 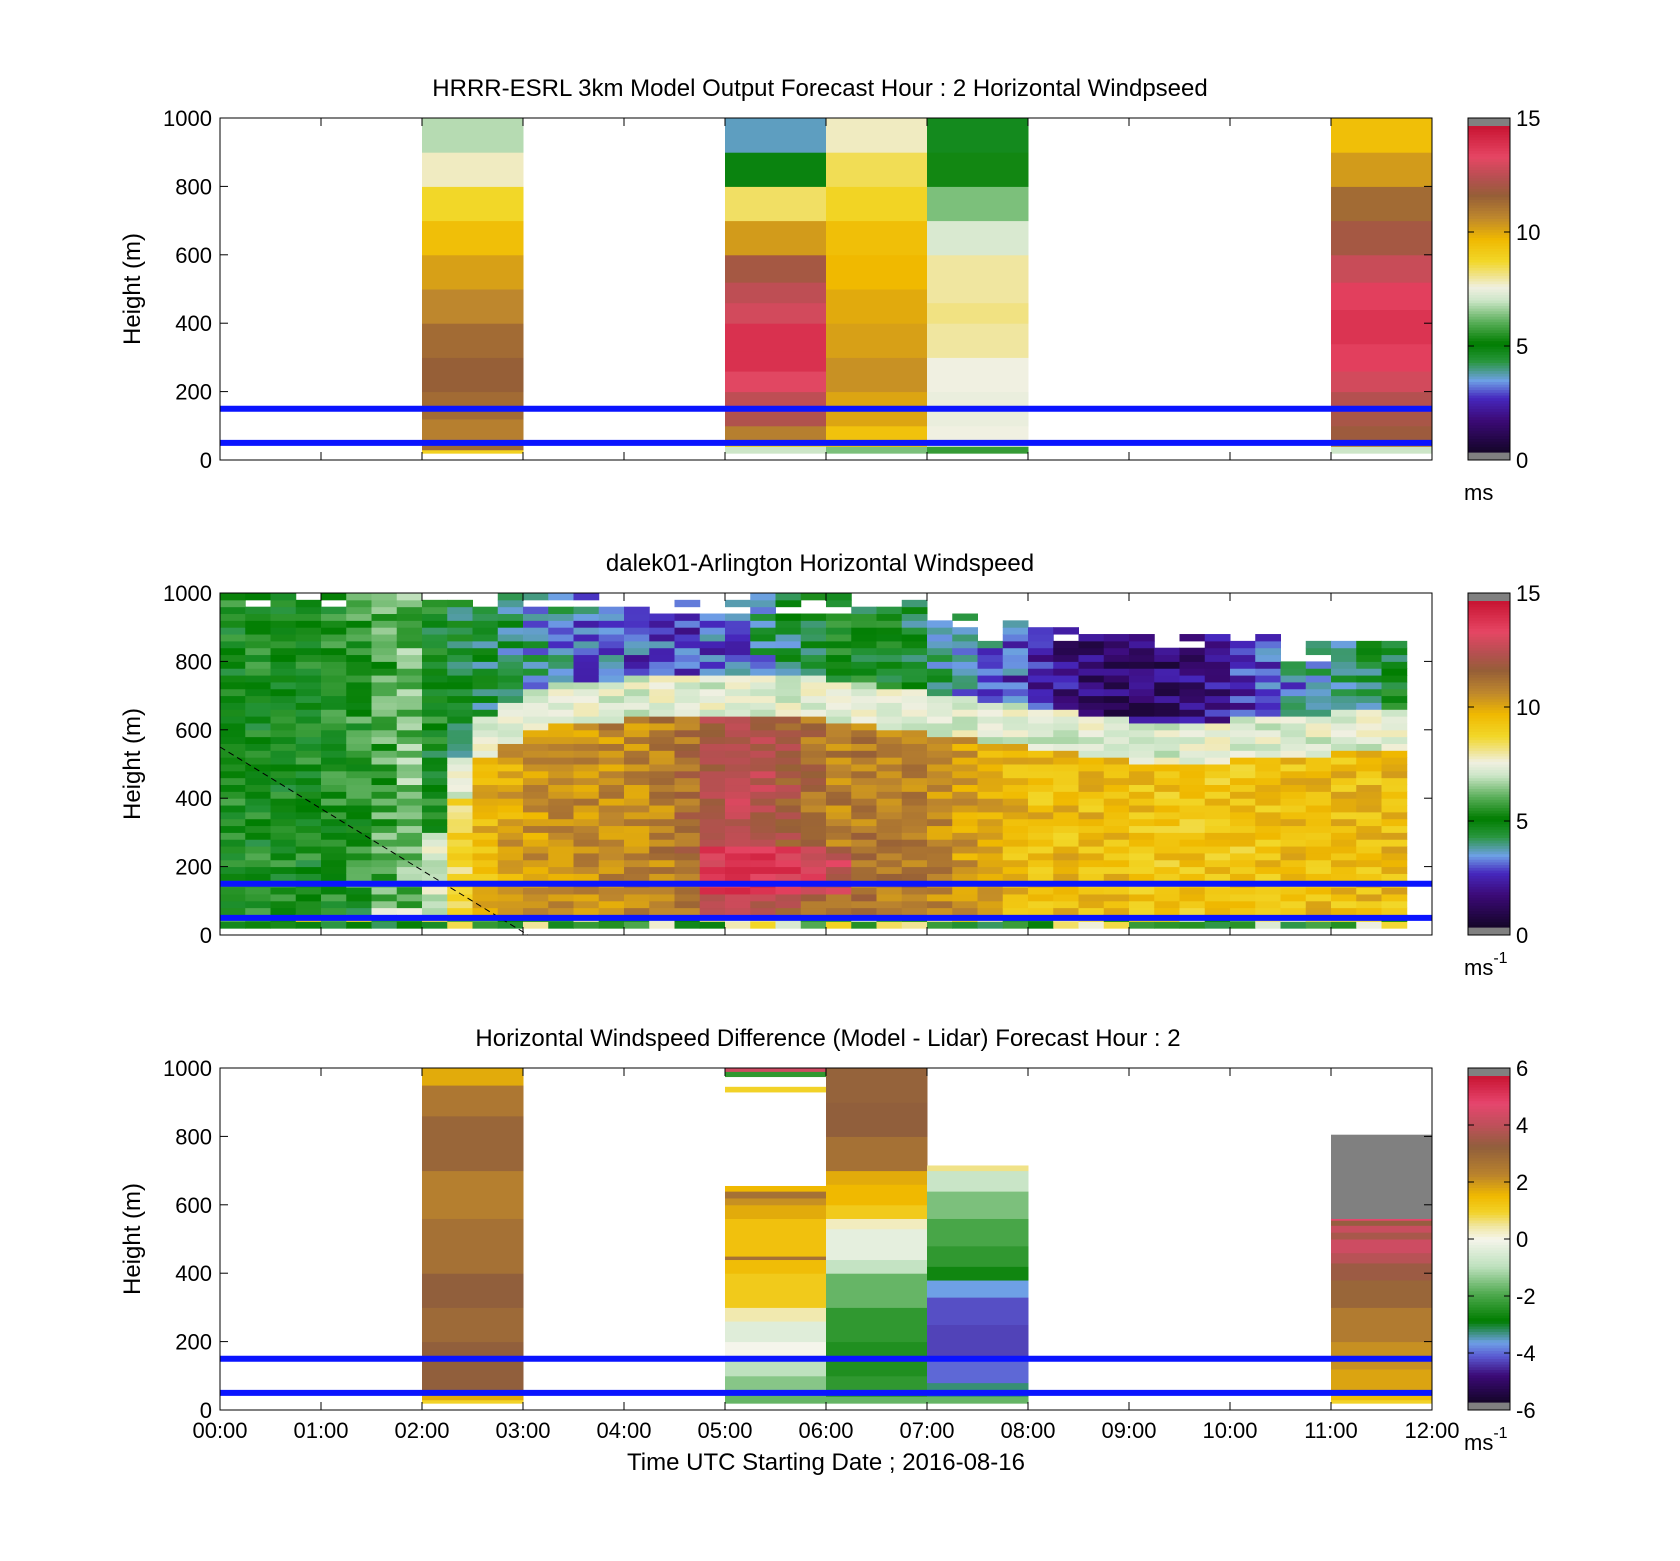 What do you see at coordinates (1489, 597) in the screenshot?
I see `colorbar-over` at bounding box center [1489, 597].